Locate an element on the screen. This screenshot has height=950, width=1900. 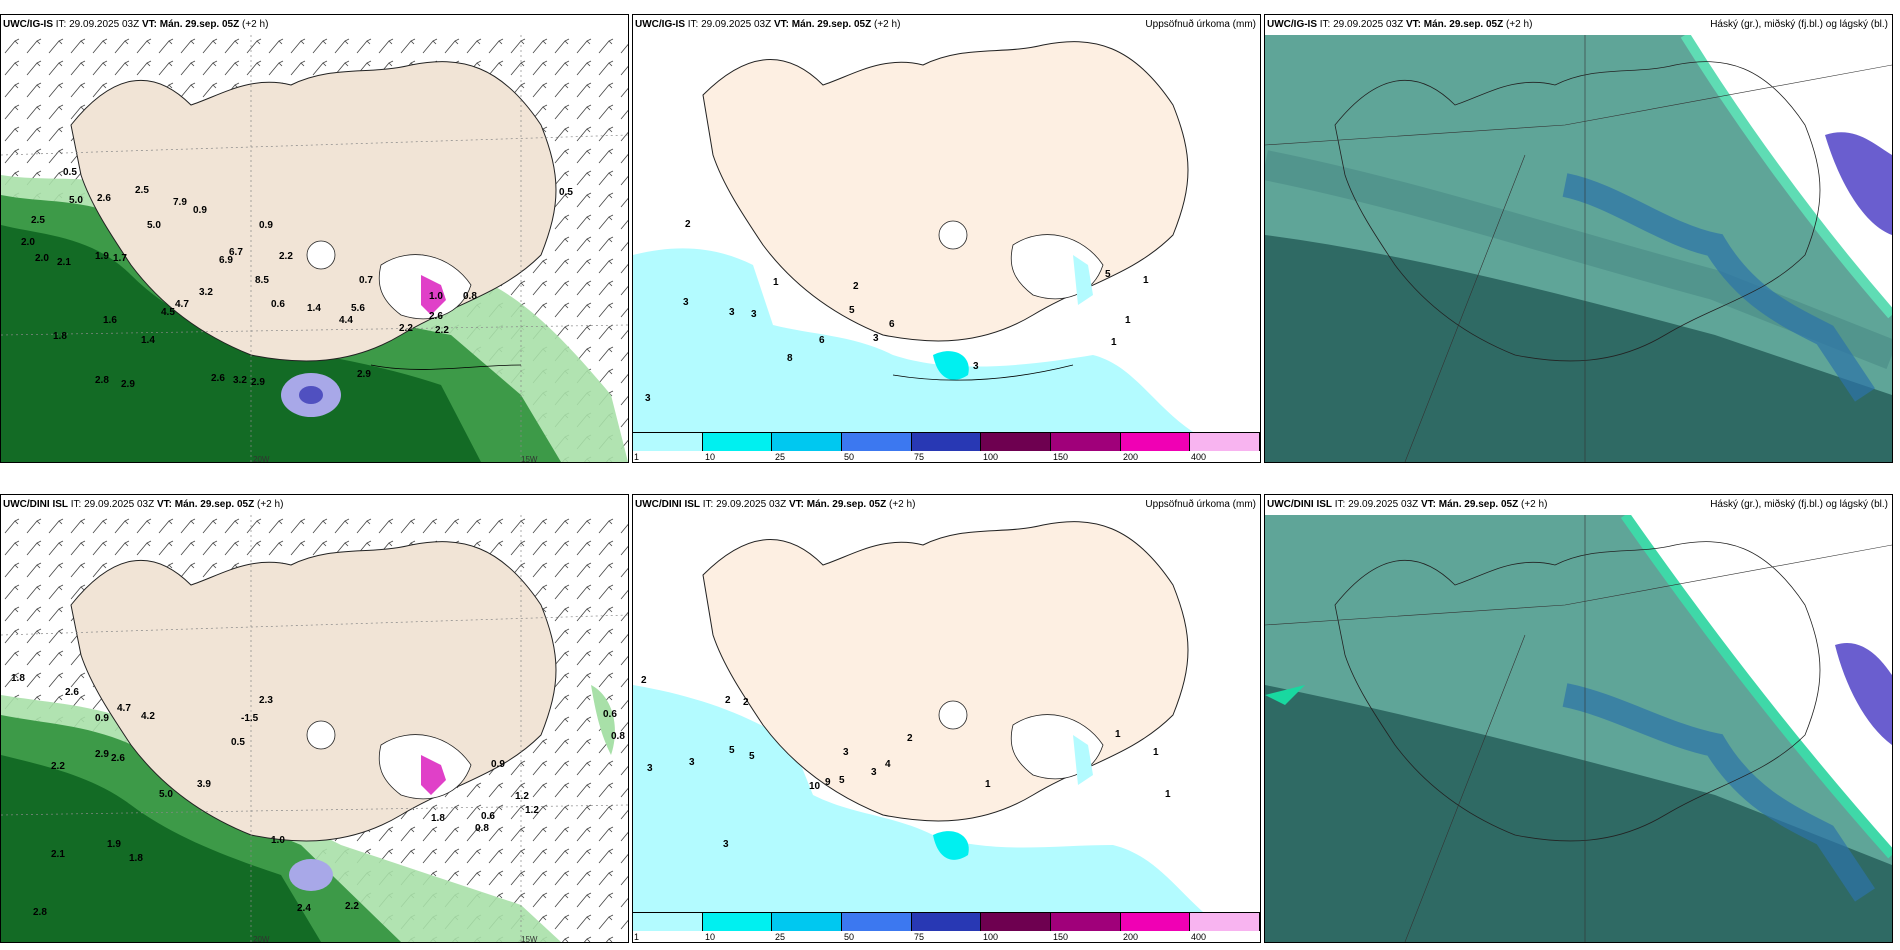
tick-label: 50 is located at coordinates (849, 937).